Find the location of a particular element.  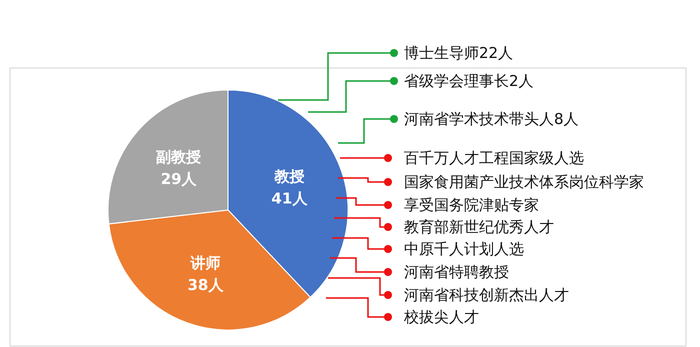

text: 中原千人计划人选 is located at coordinates (464, 249).